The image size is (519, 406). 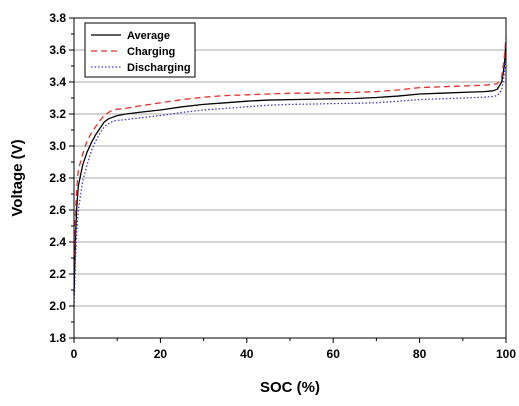 What do you see at coordinates (161, 354) in the screenshot?
I see `x-tick-label: 20` at bounding box center [161, 354].